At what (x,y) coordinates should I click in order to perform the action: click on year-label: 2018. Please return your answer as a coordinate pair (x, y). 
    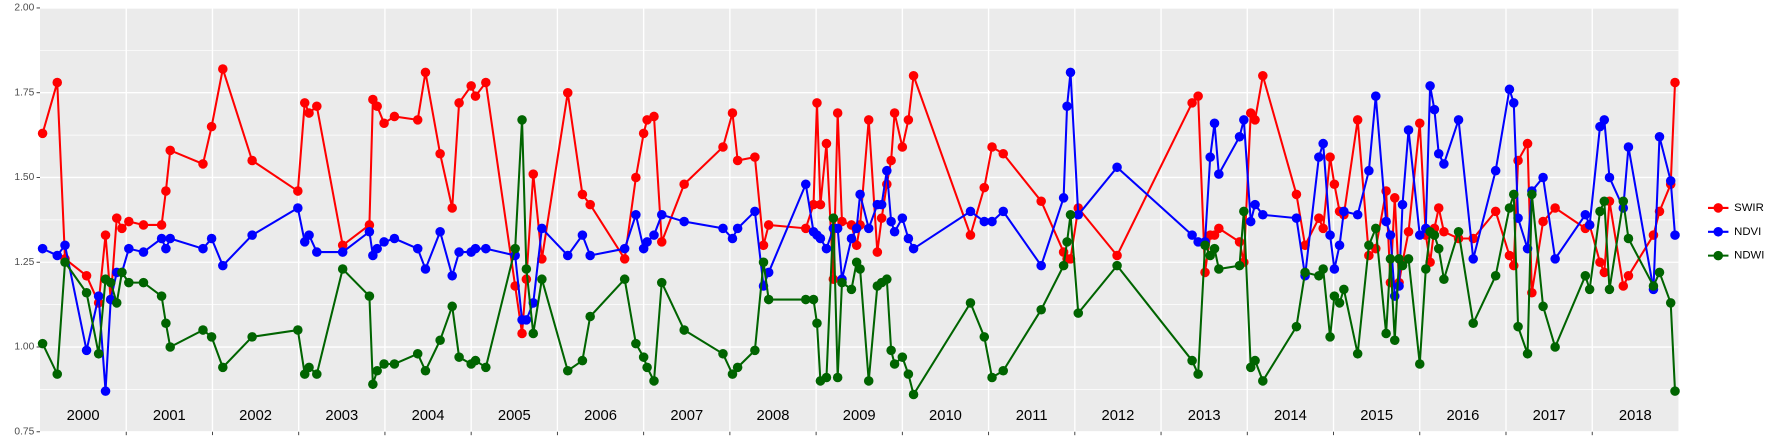
    Looking at the image, I should click on (1635, 416).